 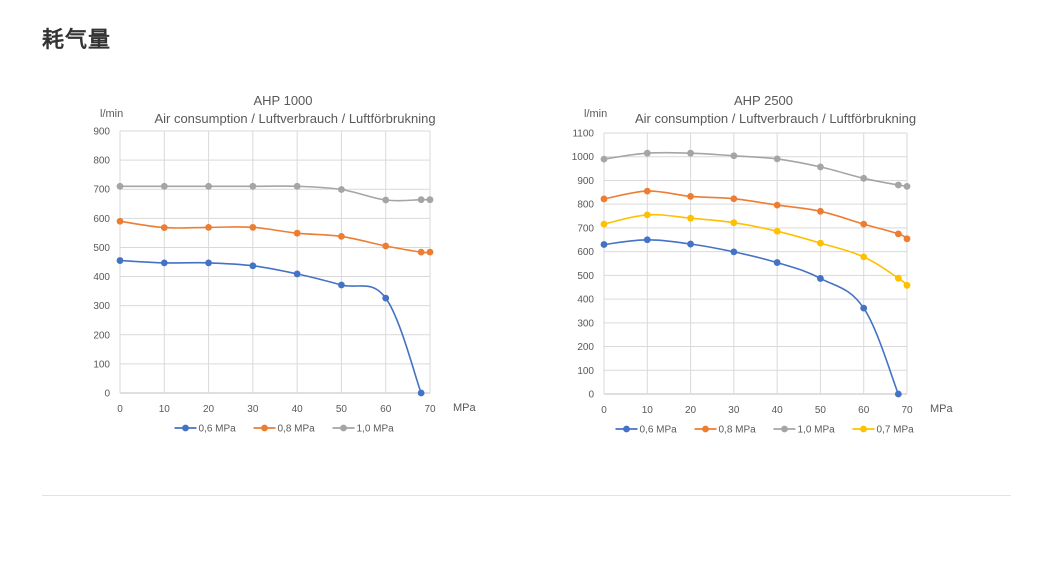 I want to click on section-divider, so click(x=526, y=495).